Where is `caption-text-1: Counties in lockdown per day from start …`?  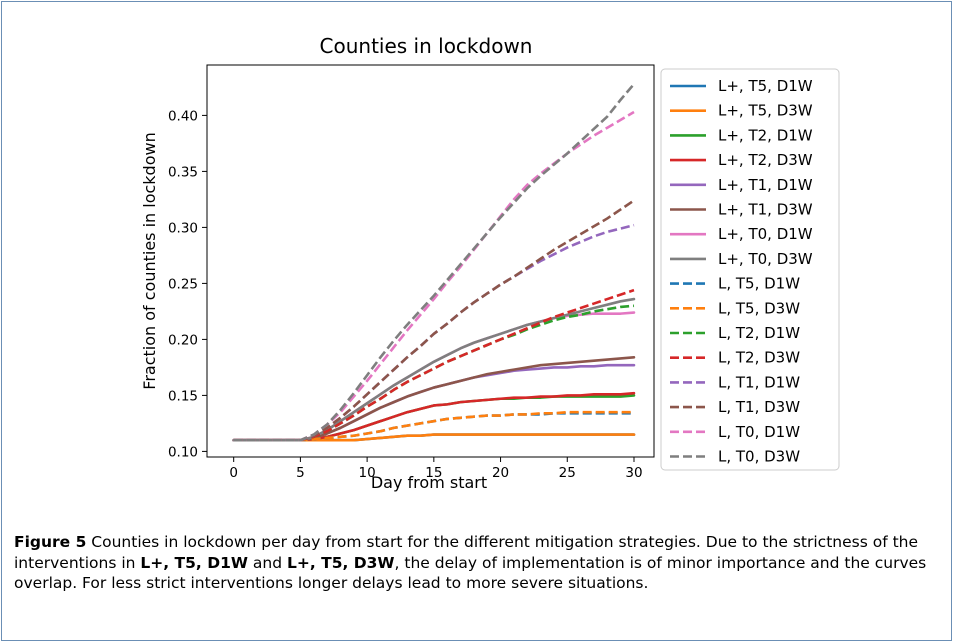 caption-text-1: Counties in lockdown per day from start … is located at coordinates (466, 552).